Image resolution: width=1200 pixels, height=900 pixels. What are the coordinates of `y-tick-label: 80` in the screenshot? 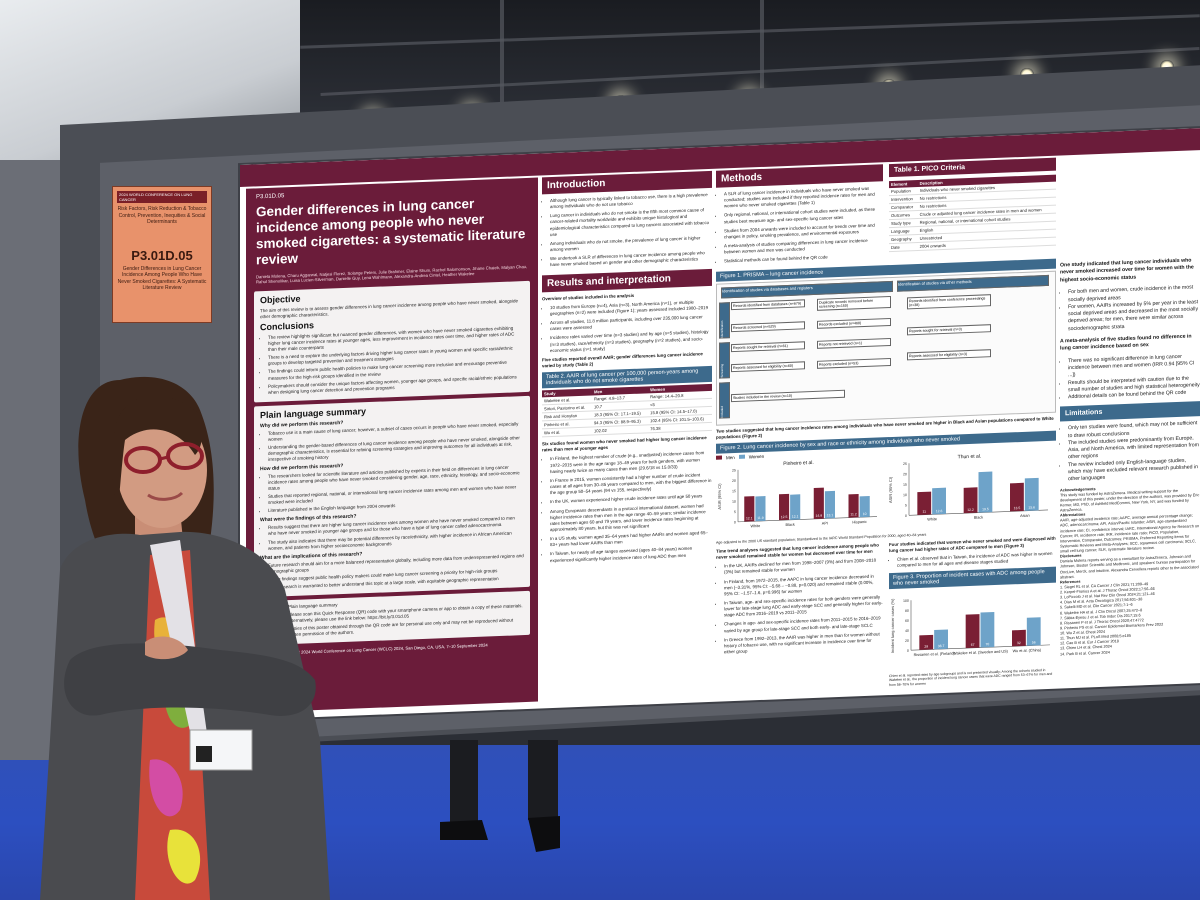 It's located at (907, 610).